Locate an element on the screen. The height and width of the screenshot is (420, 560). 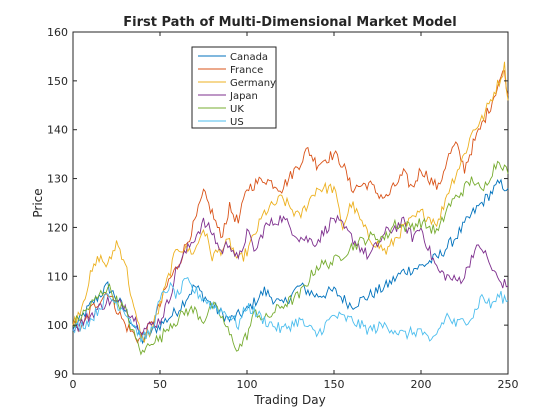
x-tick-label: 150 is located at coordinates (334, 384).